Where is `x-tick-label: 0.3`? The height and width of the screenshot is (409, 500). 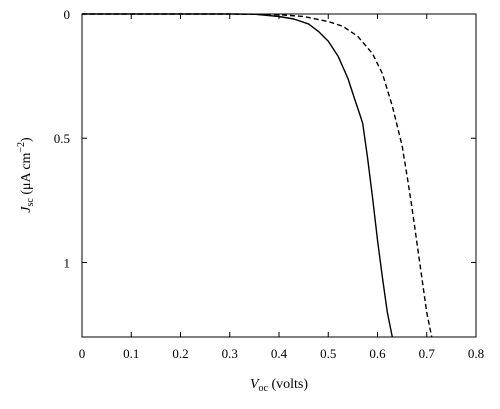 x-tick-label: 0.3 is located at coordinates (230, 353).